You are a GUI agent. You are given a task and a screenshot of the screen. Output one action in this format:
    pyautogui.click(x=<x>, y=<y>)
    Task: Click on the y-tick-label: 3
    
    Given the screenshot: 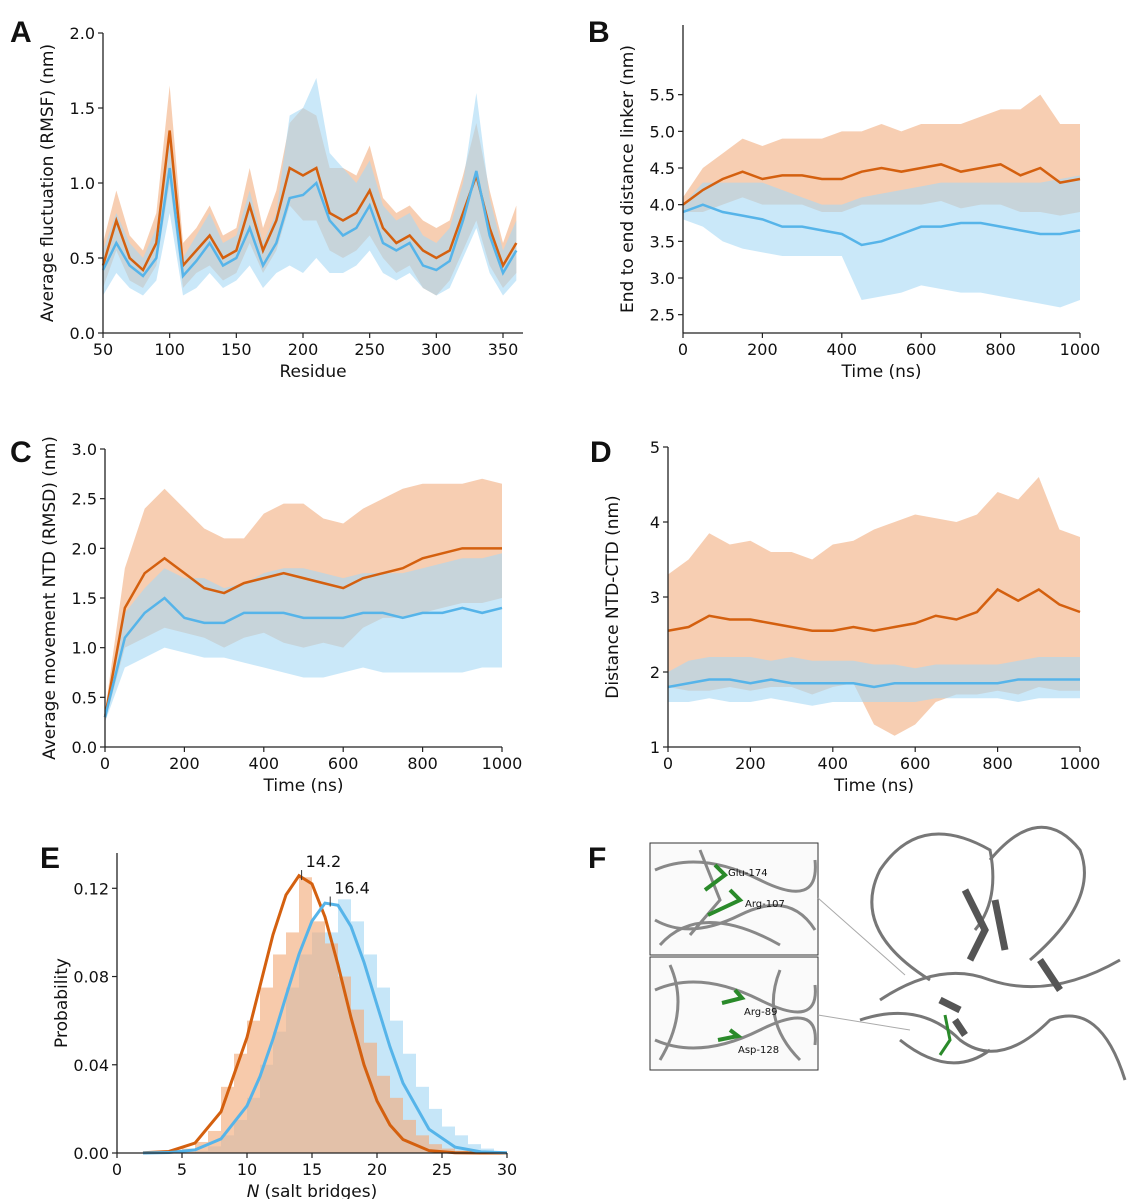 What is the action you would take?
    pyautogui.click(x=655, y=597)
    